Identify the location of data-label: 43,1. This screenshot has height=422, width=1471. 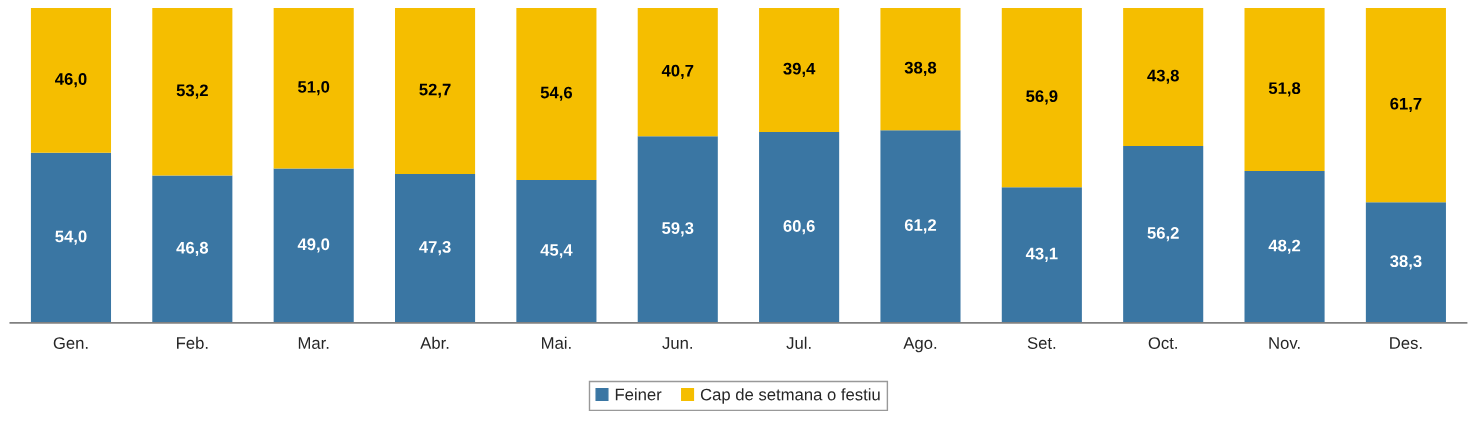
(1041, 254).